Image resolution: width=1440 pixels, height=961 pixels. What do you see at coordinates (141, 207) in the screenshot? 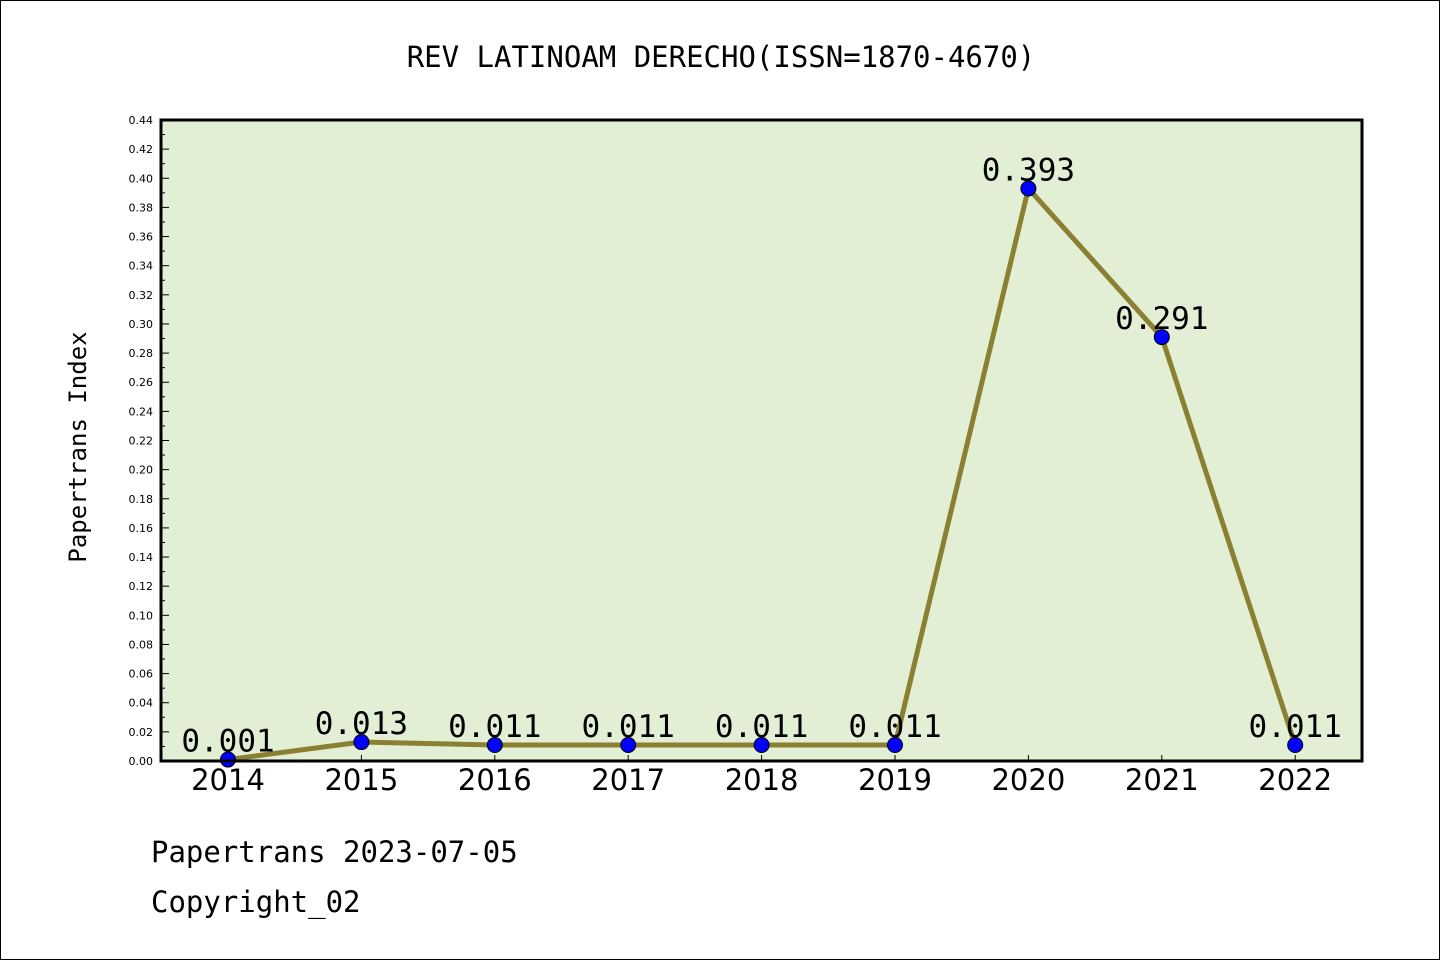
I see `y-tick-label: 0.38` at bounding box center [141, 207].